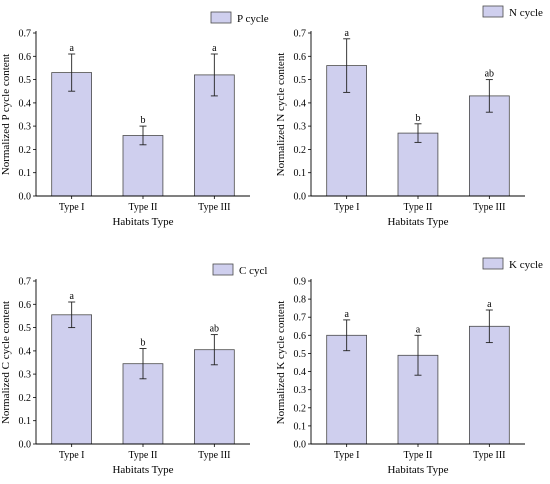  Describe the element at coordinates (418, 164) in the screenshot. I see `bar-type-ii` at that location.